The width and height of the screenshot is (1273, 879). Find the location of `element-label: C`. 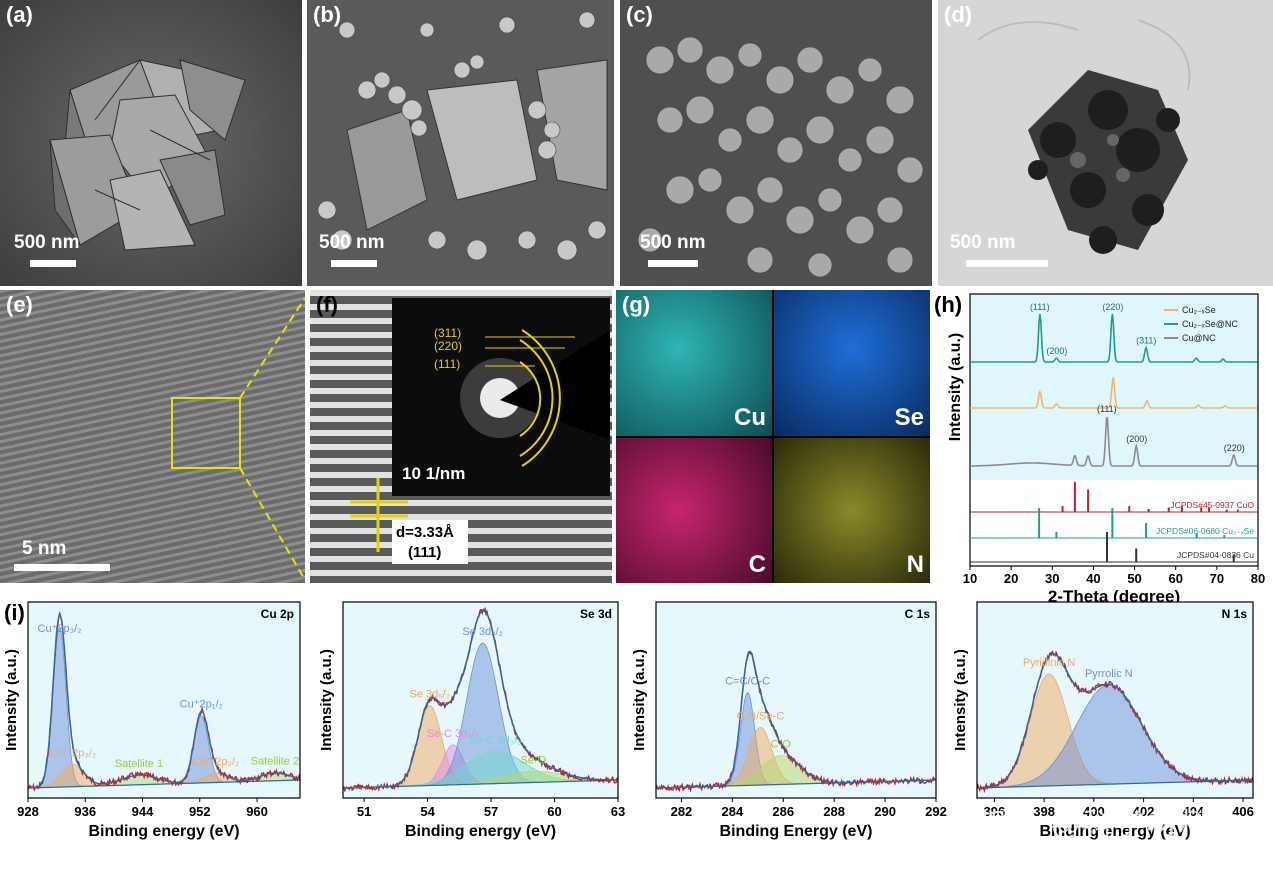

element-label: C is located at coordinates (757, 564).